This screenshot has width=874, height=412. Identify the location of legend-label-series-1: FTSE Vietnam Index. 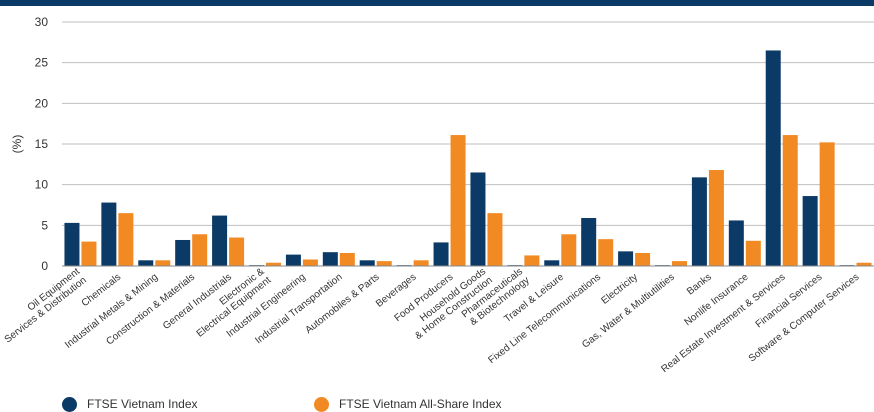
(142, 404).